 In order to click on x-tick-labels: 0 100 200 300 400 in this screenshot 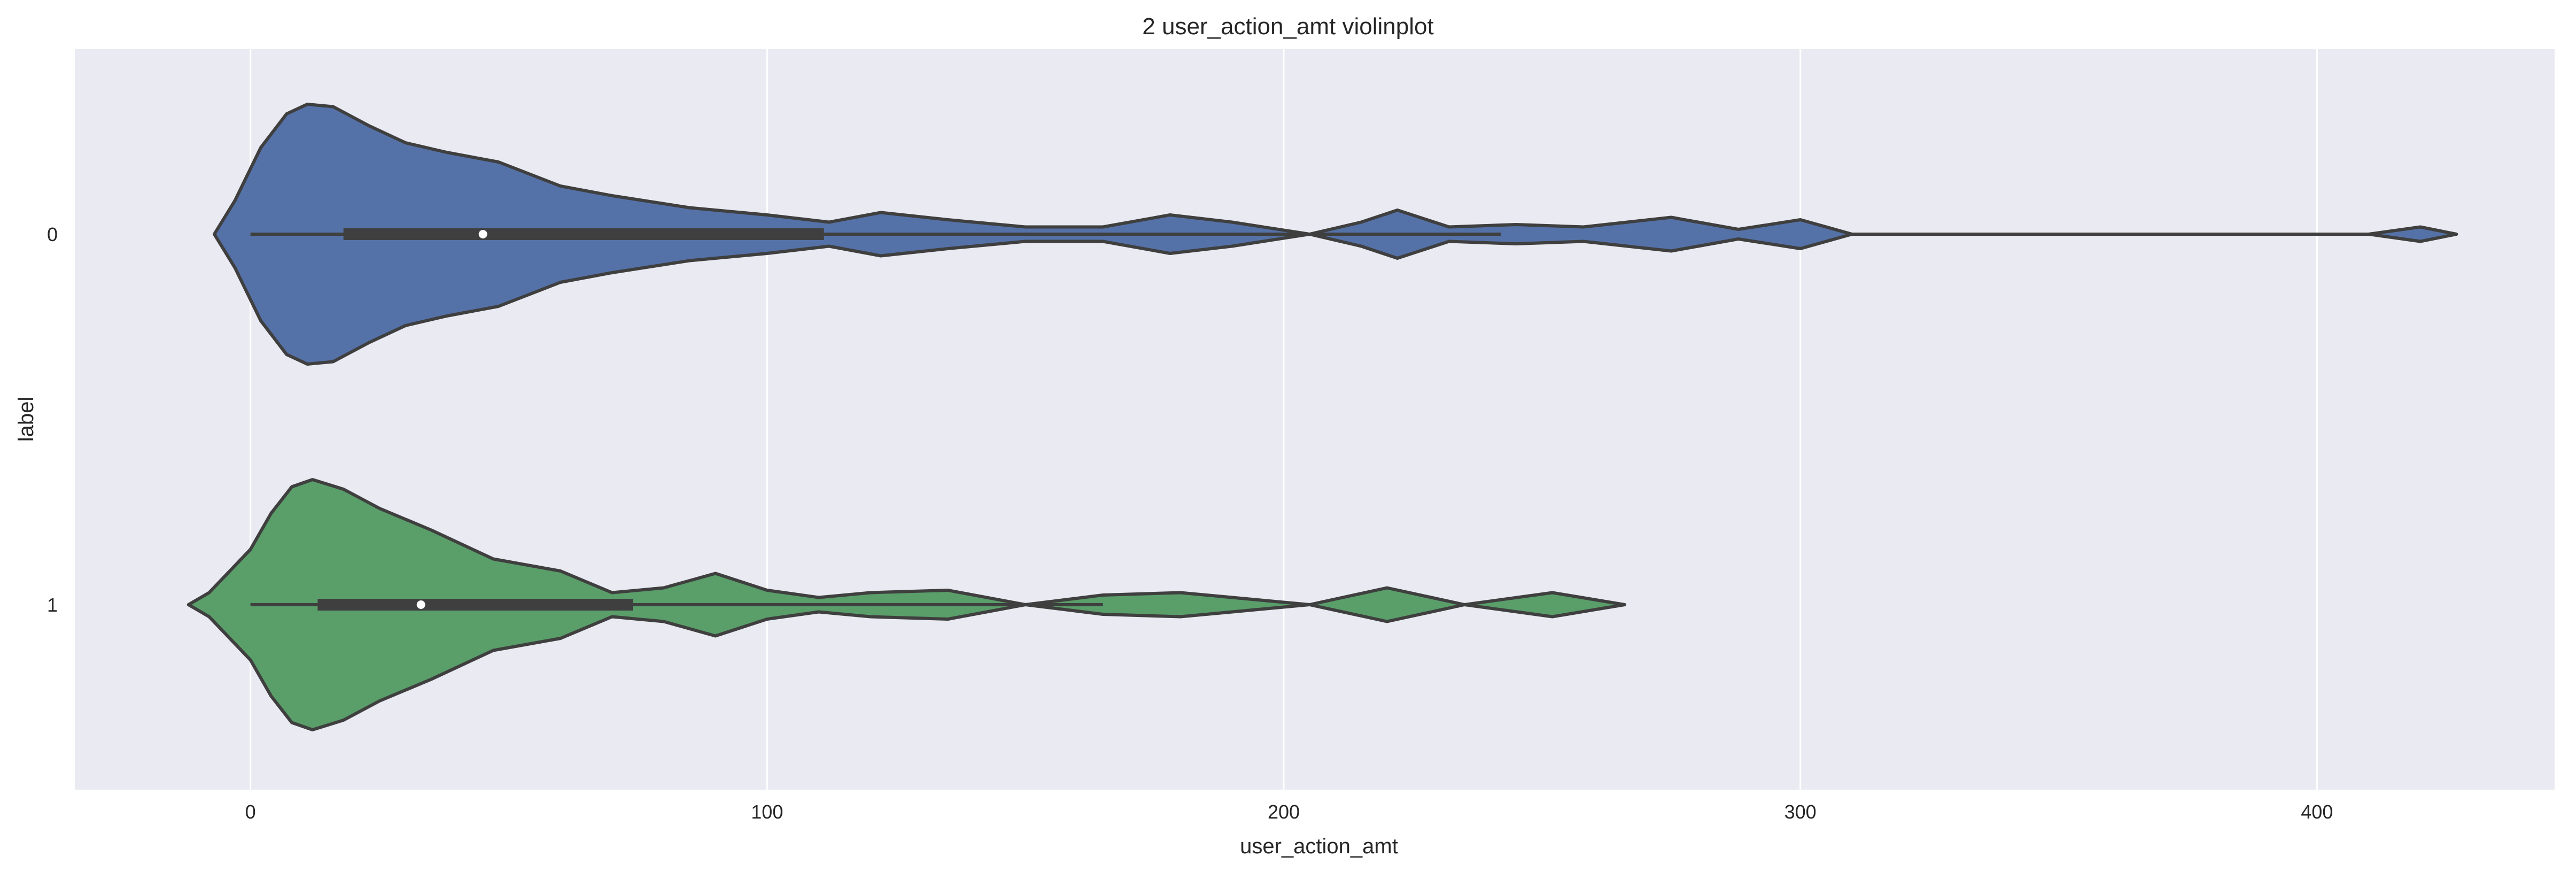, I will do `click(1289, 812)`.